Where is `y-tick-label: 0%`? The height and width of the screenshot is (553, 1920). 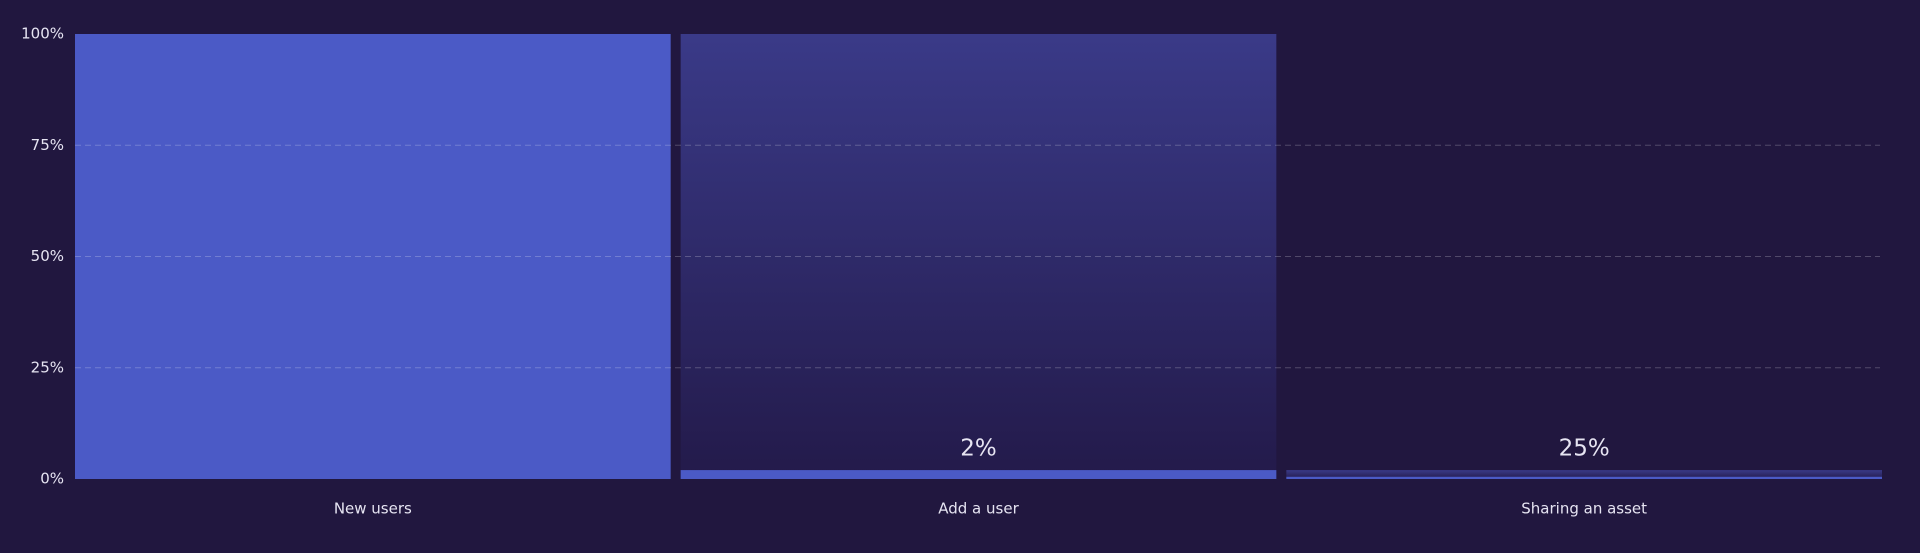
y-tick-label: 0% is located at coordinates (52, 479).